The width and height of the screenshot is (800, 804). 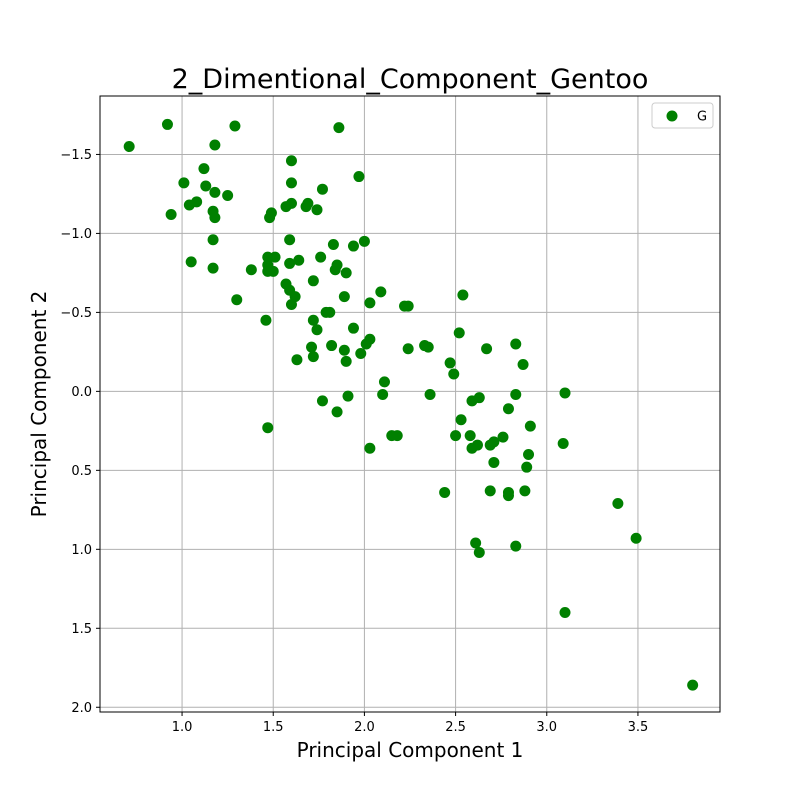 I want to click on legend-marker, so click(x=672, y=116).